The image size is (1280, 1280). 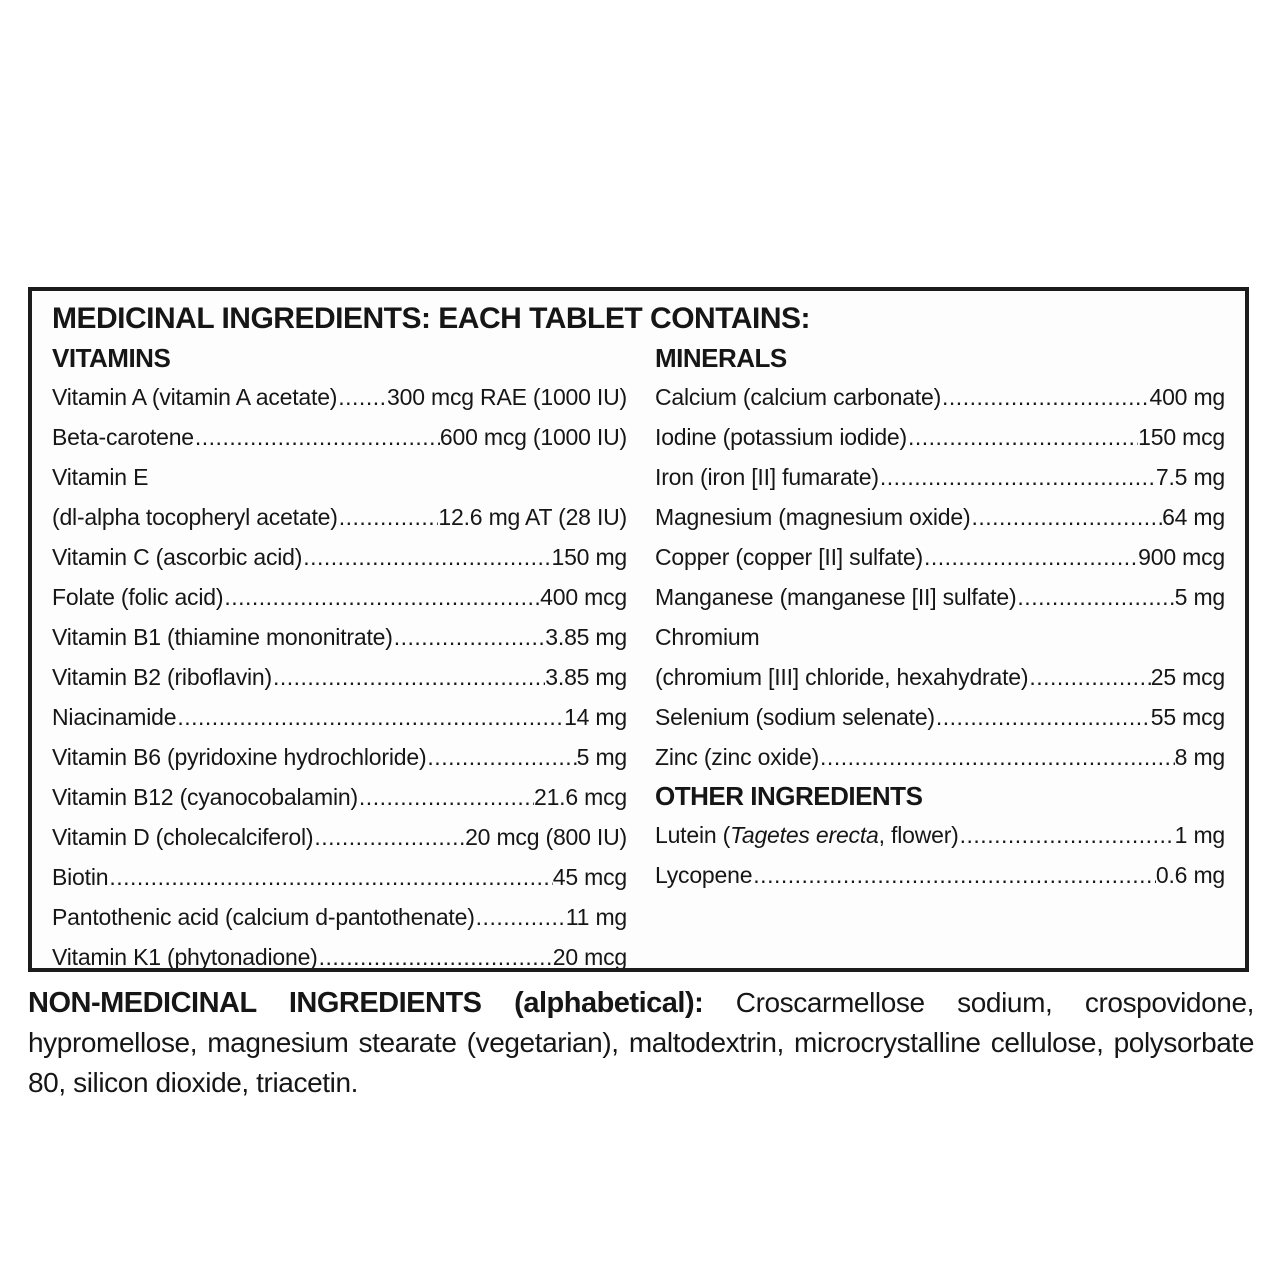 What do you see at coordinates (195, 517) in the screenshot?
I see `ingredient-name: (dl-alpha tocopheryl acetate)` at bounding box center [195, 517].